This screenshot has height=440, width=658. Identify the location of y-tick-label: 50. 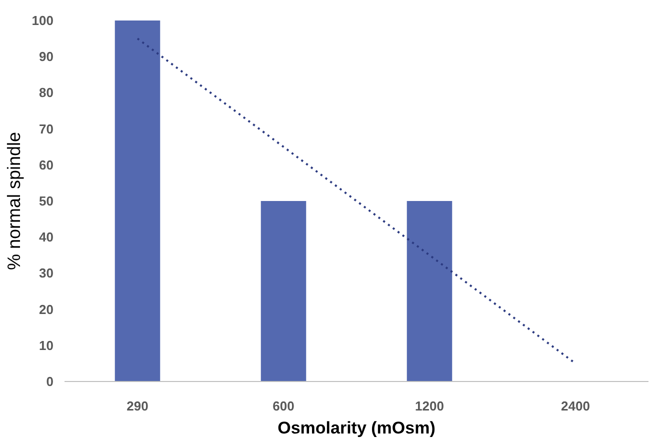
(46, 201).